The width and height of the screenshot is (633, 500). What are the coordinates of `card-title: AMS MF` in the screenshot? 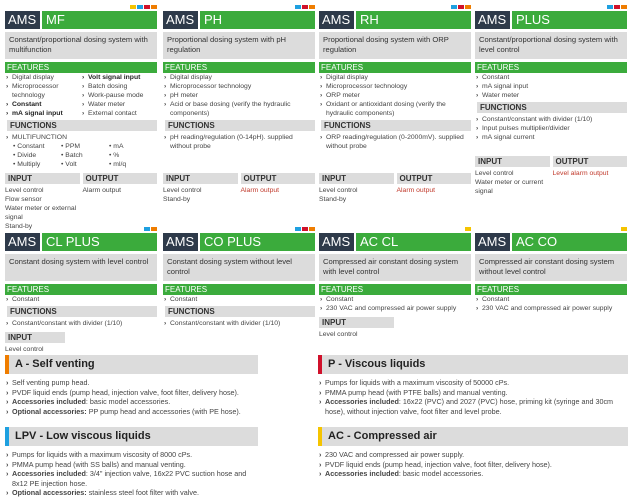 It's located at (81, 20).